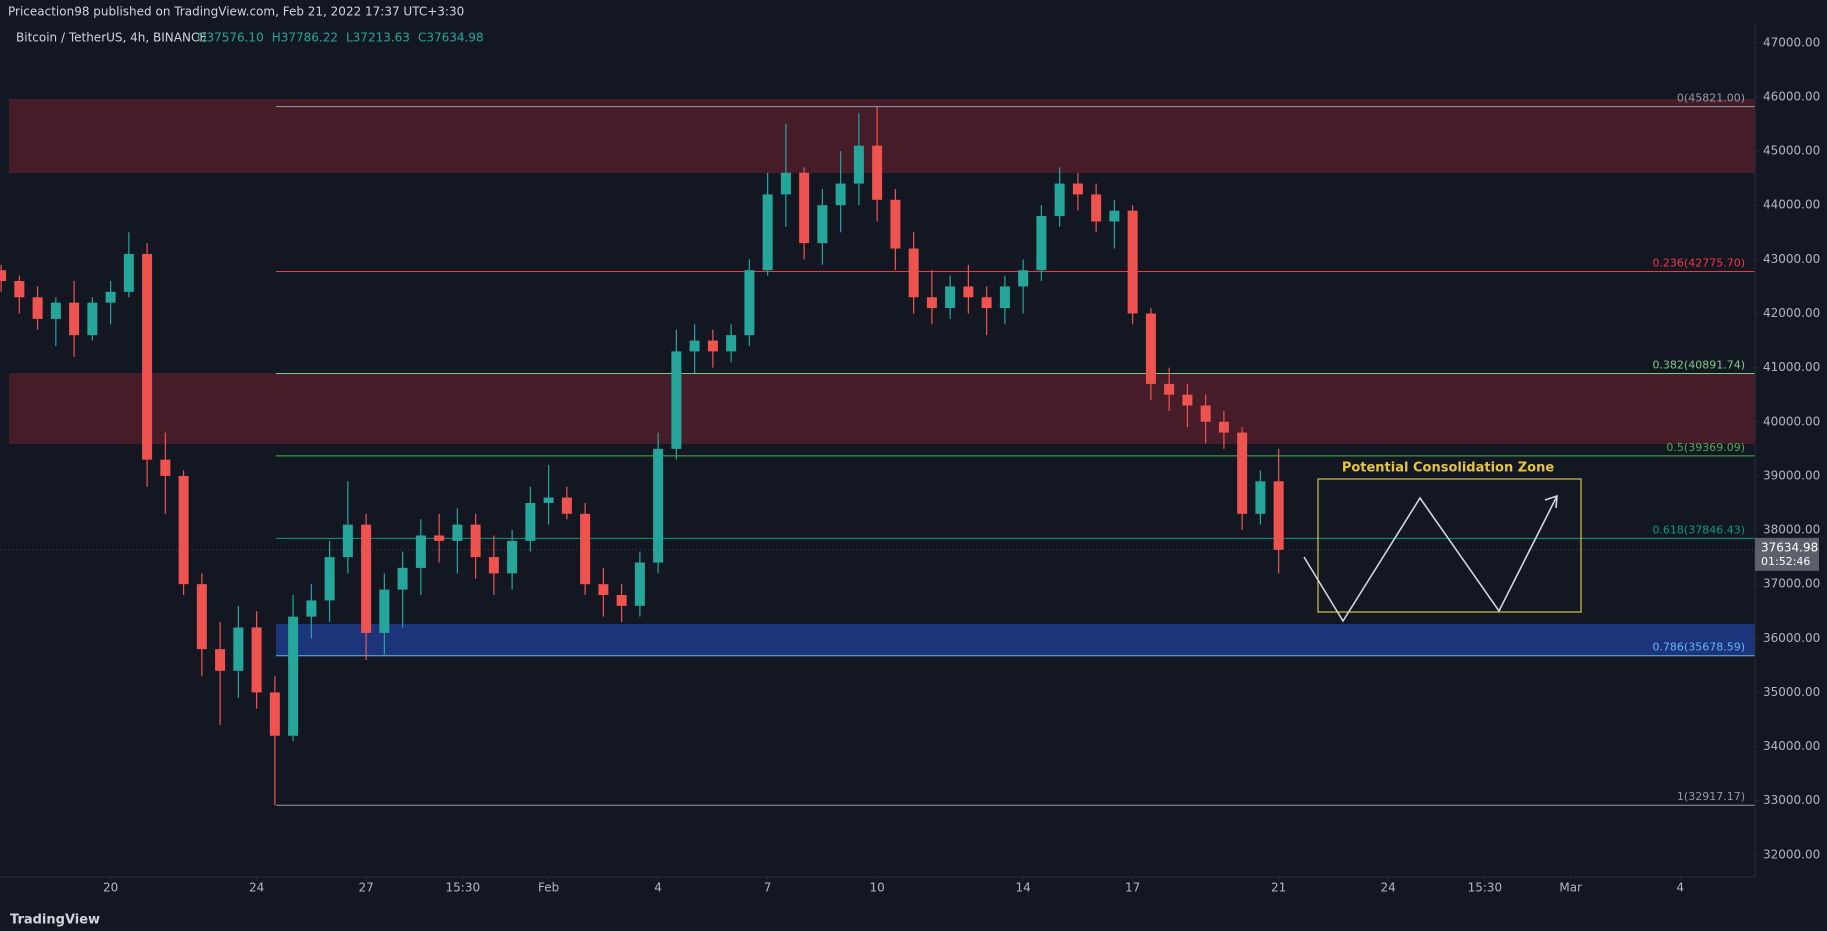 This screenshot has height=931, width=1827. What do you see at coordinates (882, 408) in the screenshot?
I see `resistance-zone` at bounding box center [882, 408].